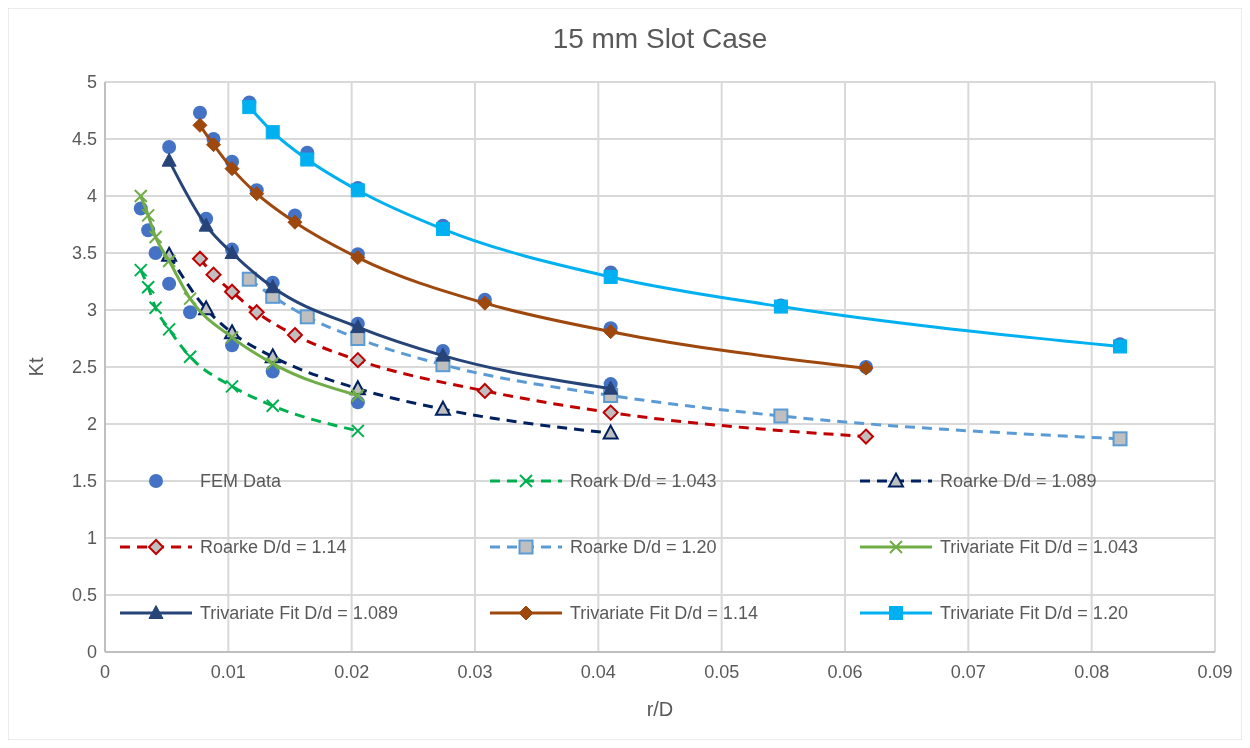  Describe the element at coordinates (91, 196) in the screenshot. I see `y-tick-label: 4` at that location.